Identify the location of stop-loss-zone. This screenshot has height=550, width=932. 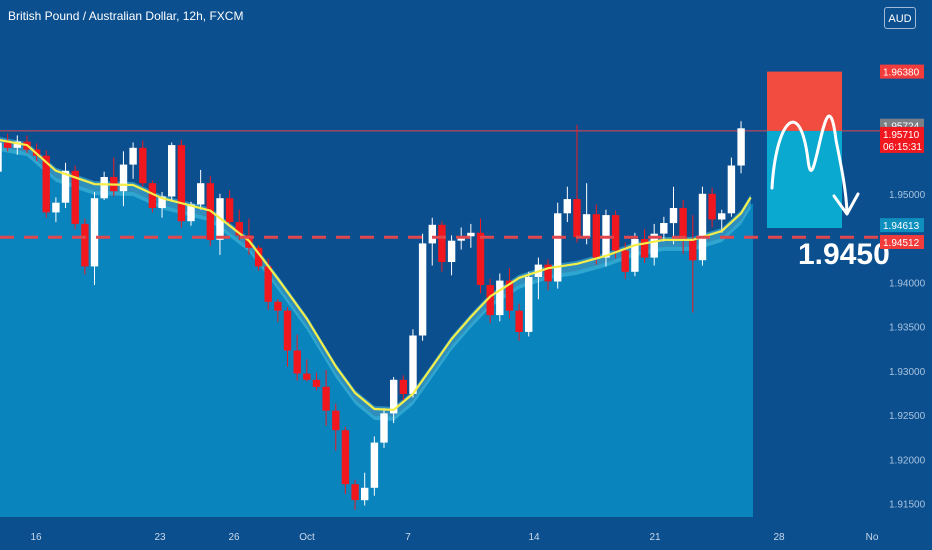
(804, 101).